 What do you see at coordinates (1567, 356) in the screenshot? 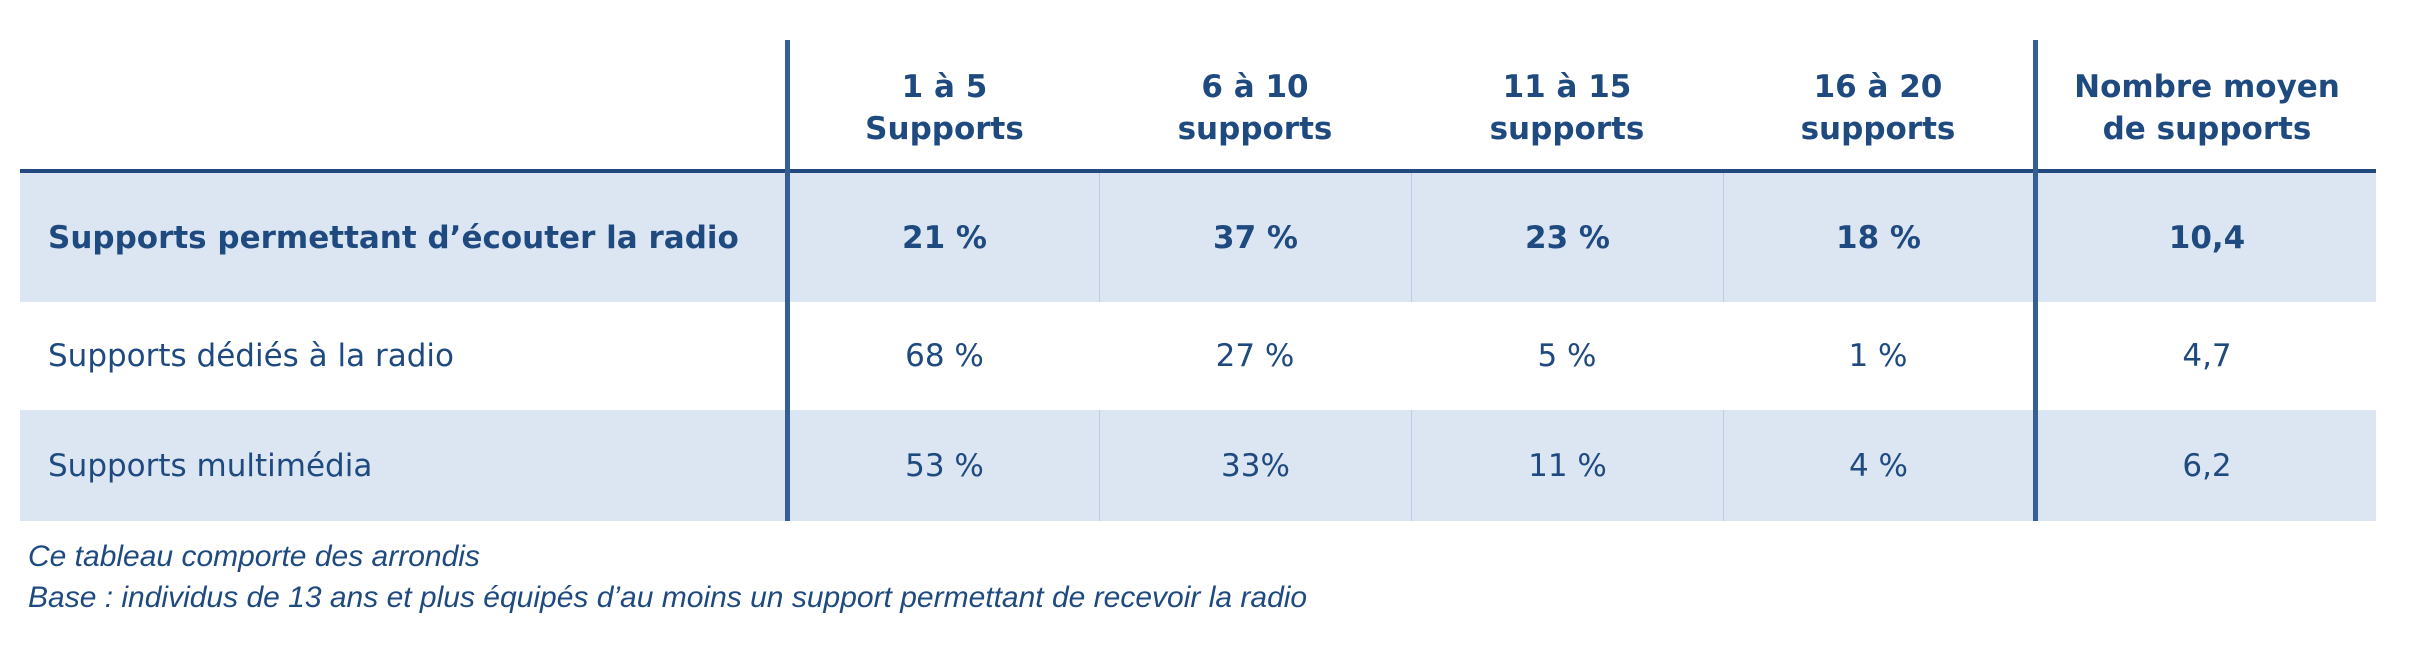
I see `table-cell: 5 %` at bounding box center [1567, 356].